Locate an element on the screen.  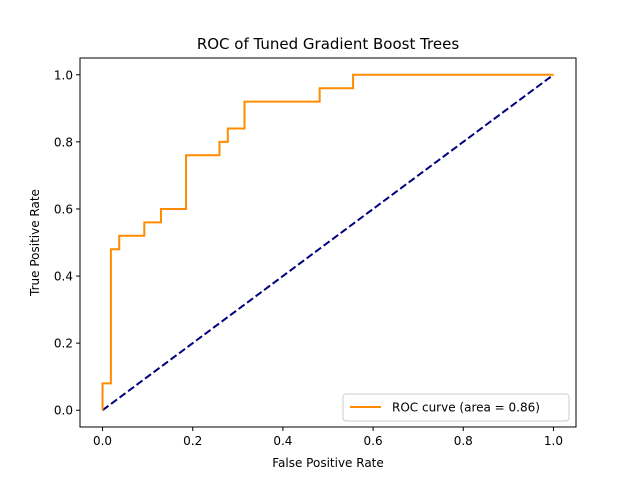
y-tick-label: 0.4 is located at coordinates (63, 277).